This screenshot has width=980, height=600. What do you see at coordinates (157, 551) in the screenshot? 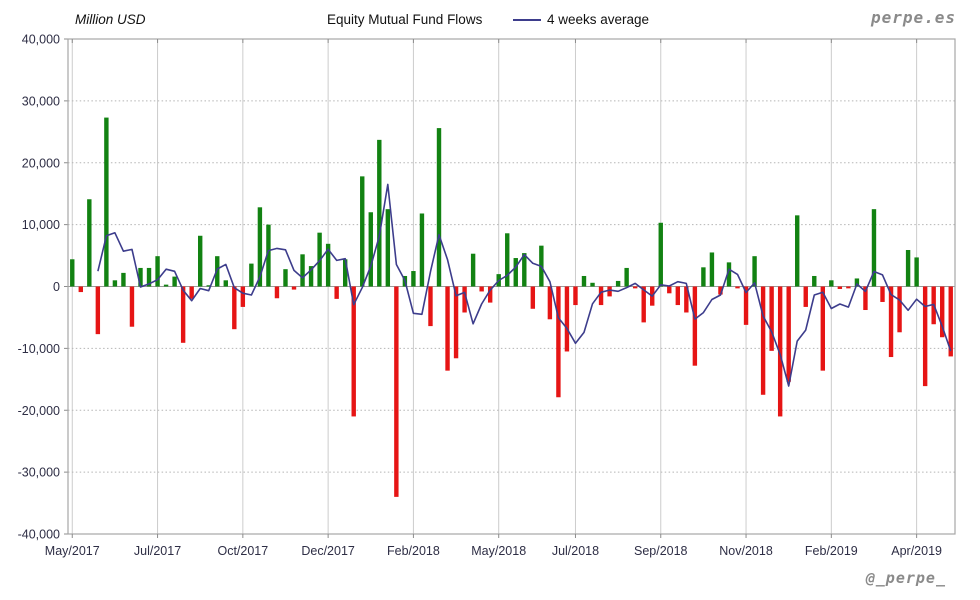
I see `x-tick-label: Jul/2017` at bounding box center [157, 551].